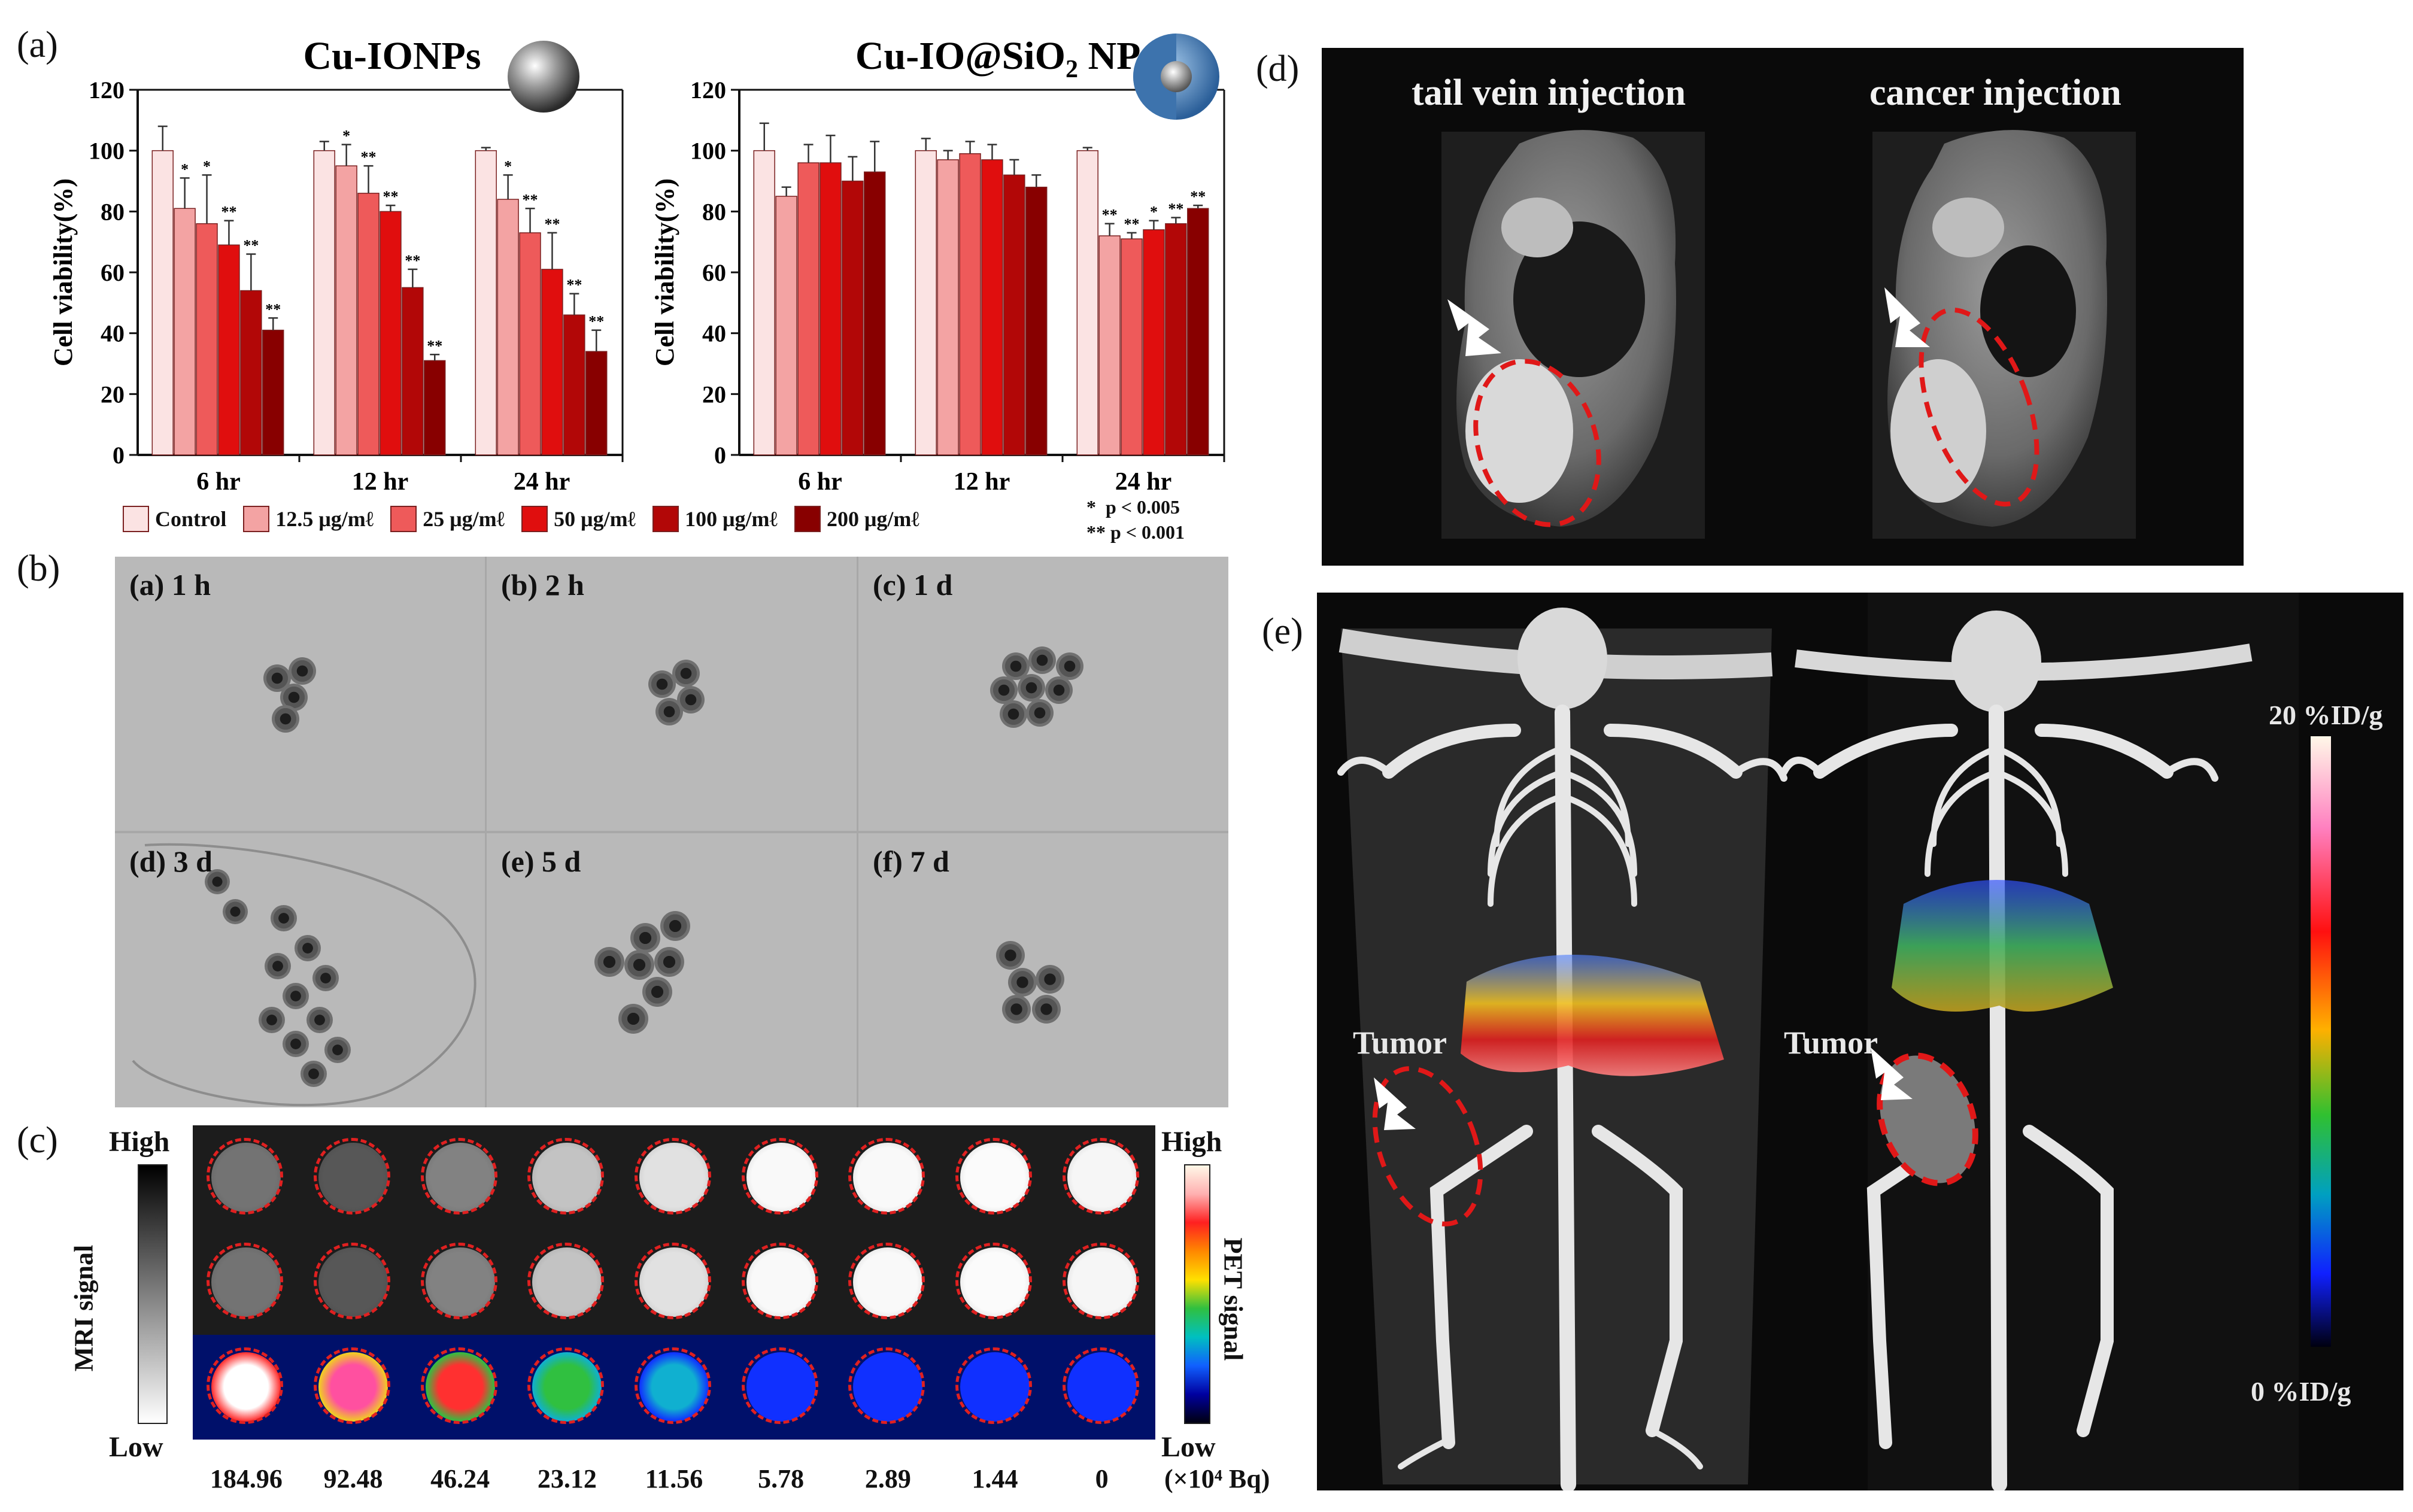 This screenshot has width=2413, height=1512. I want to click on legend-item: 100 μg/mℓ, so click(715, 519).